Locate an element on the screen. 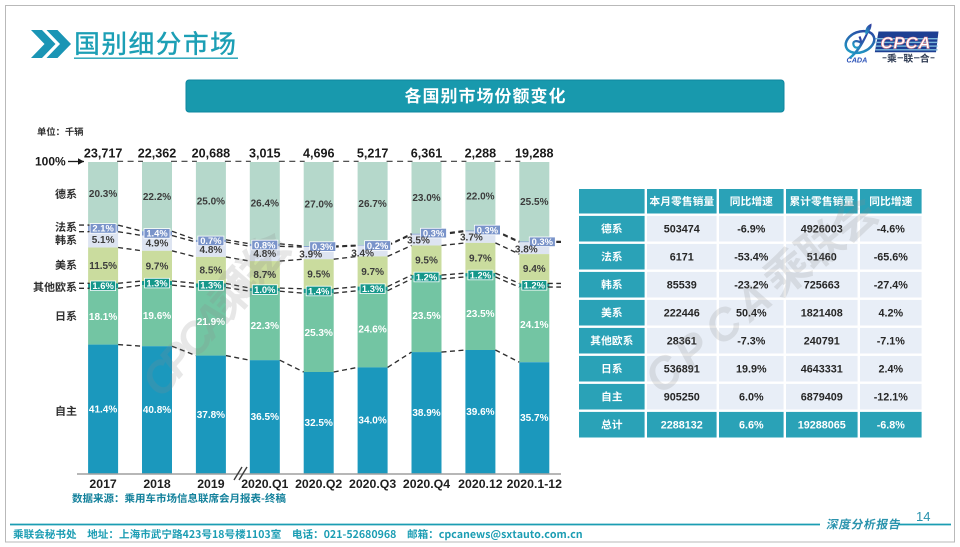  svg-text: 8.7% is located at coordinates (264, 275).